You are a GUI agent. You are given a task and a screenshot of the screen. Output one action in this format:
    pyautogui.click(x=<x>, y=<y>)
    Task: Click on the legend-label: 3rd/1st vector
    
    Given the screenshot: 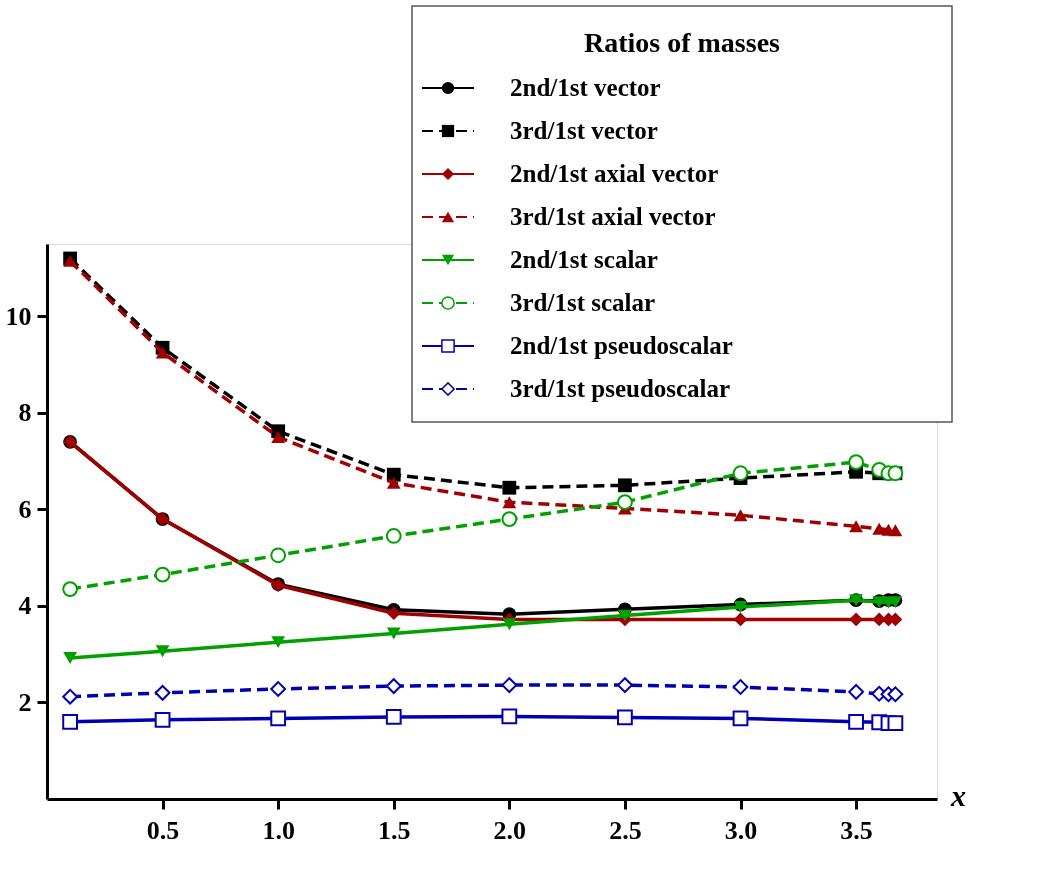 What is the action you would take?
    pyautogui.click(x=584, y=130)
    